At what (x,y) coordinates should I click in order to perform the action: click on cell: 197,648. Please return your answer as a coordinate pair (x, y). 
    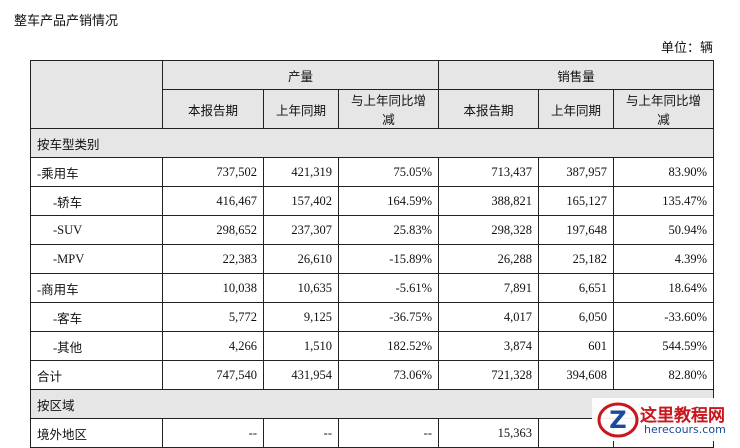
    Looking at the image, I should click on (576, 230).